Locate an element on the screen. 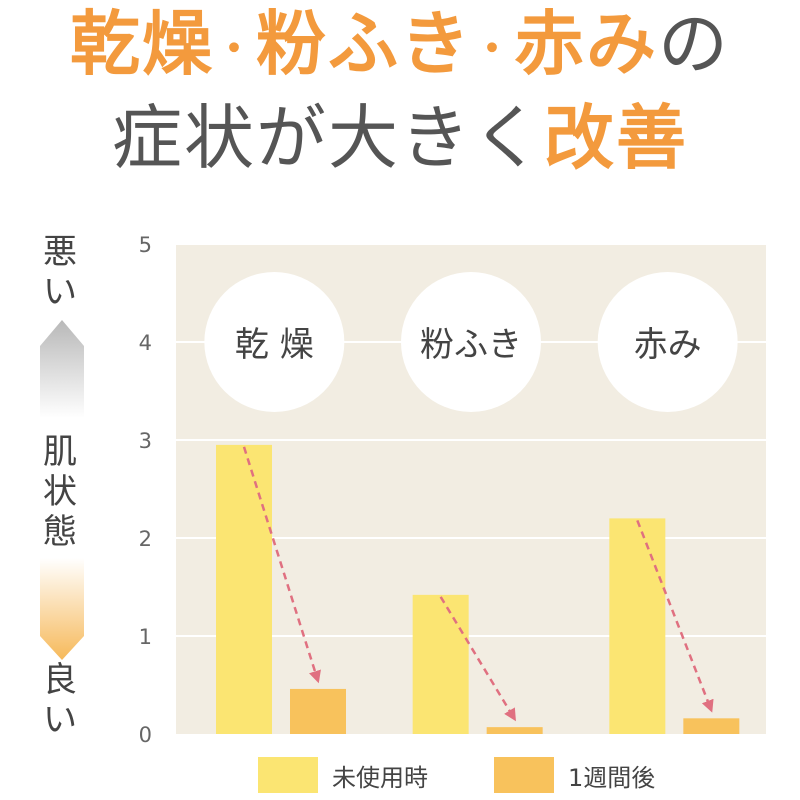 This screenshot has height=800, width=800. category-label: 赤み is located at coordinates (668, 345).